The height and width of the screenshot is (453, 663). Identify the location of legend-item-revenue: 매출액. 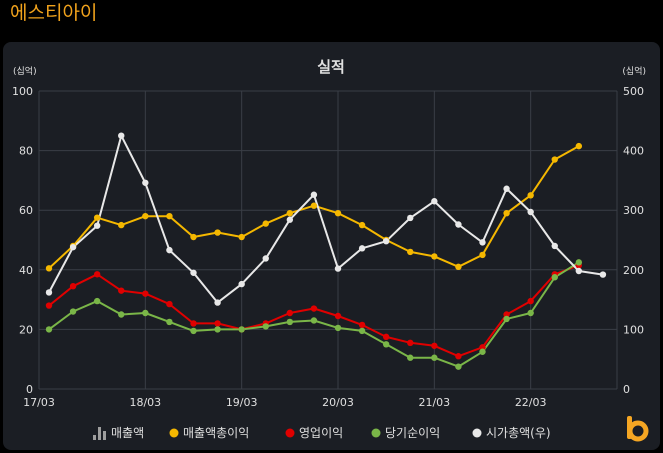
(118, 433).